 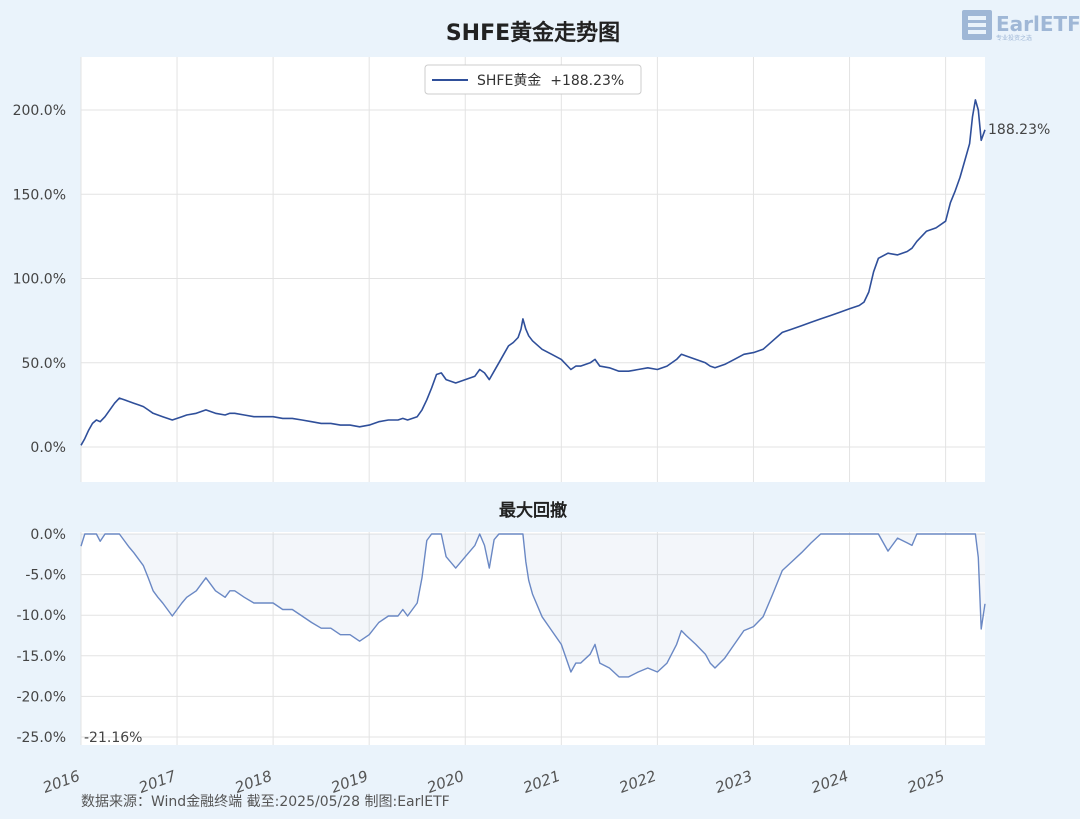 I want to click on drawdown-area, so click(x=533, y=605).